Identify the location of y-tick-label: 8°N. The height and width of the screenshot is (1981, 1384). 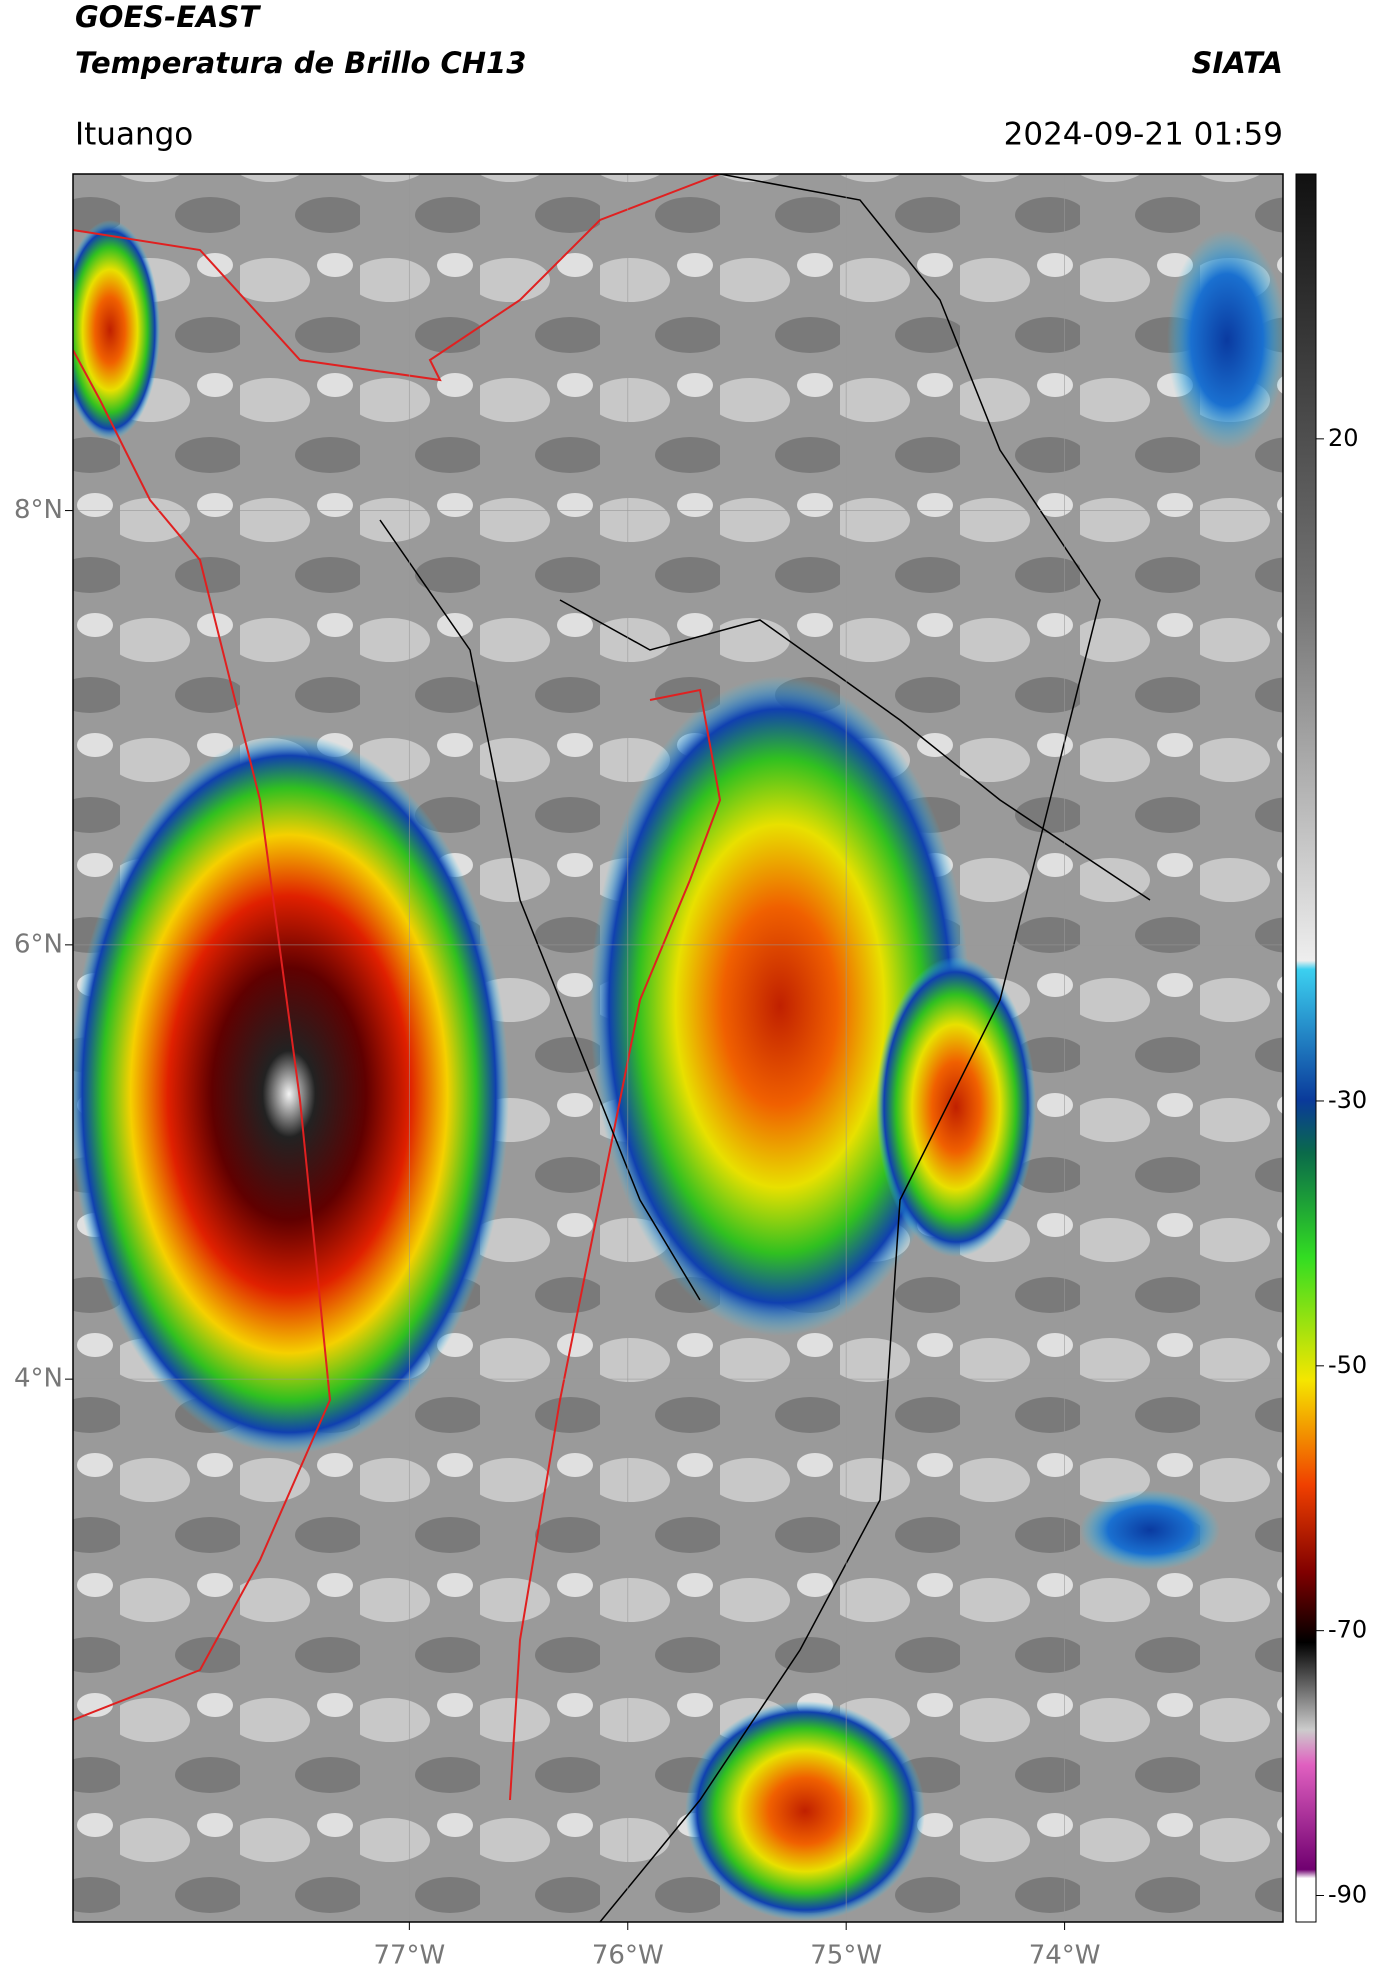
(38, 510).